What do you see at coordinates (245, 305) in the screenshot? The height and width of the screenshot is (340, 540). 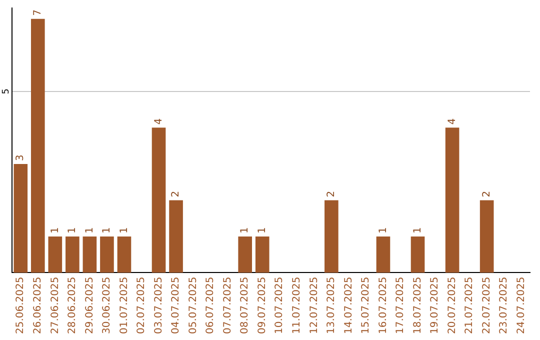 I see `x-tick-label: 08.07.2025` at bounding box center [245, 305].